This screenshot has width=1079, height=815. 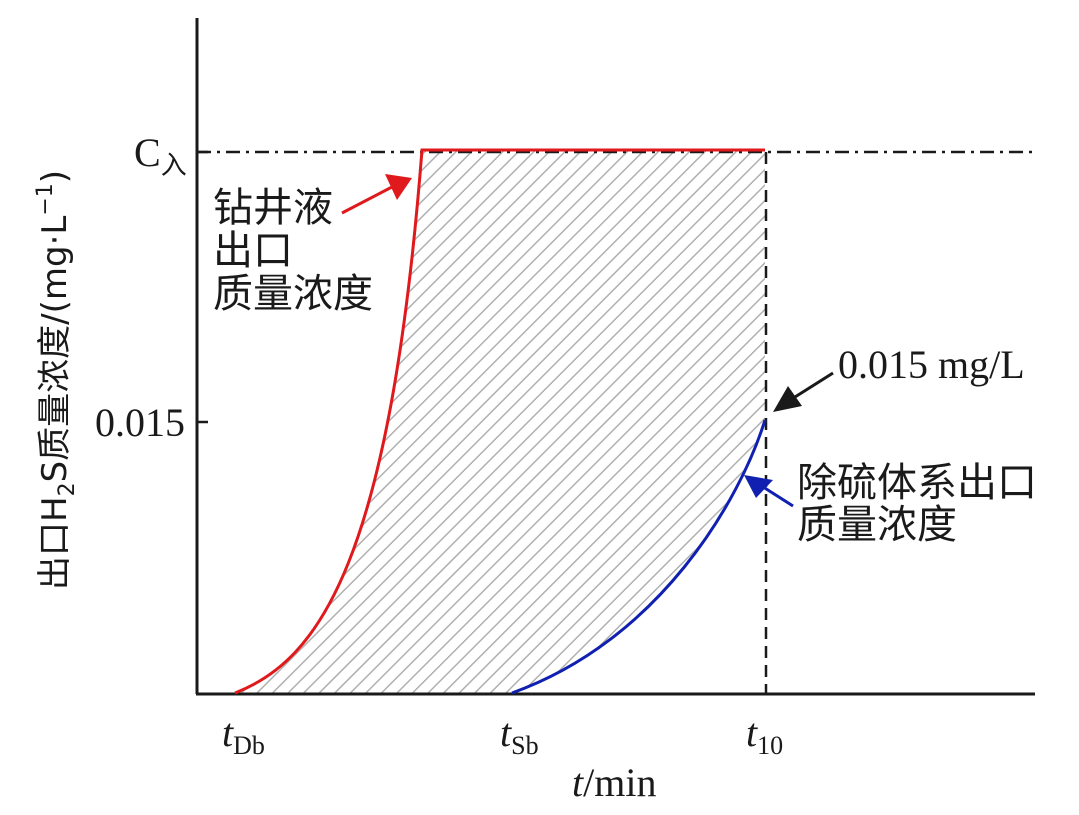 What do you see at coordinates (398, 187) in the screenshot?
I see `red-arrow-head` at bounding box center [398, 187].